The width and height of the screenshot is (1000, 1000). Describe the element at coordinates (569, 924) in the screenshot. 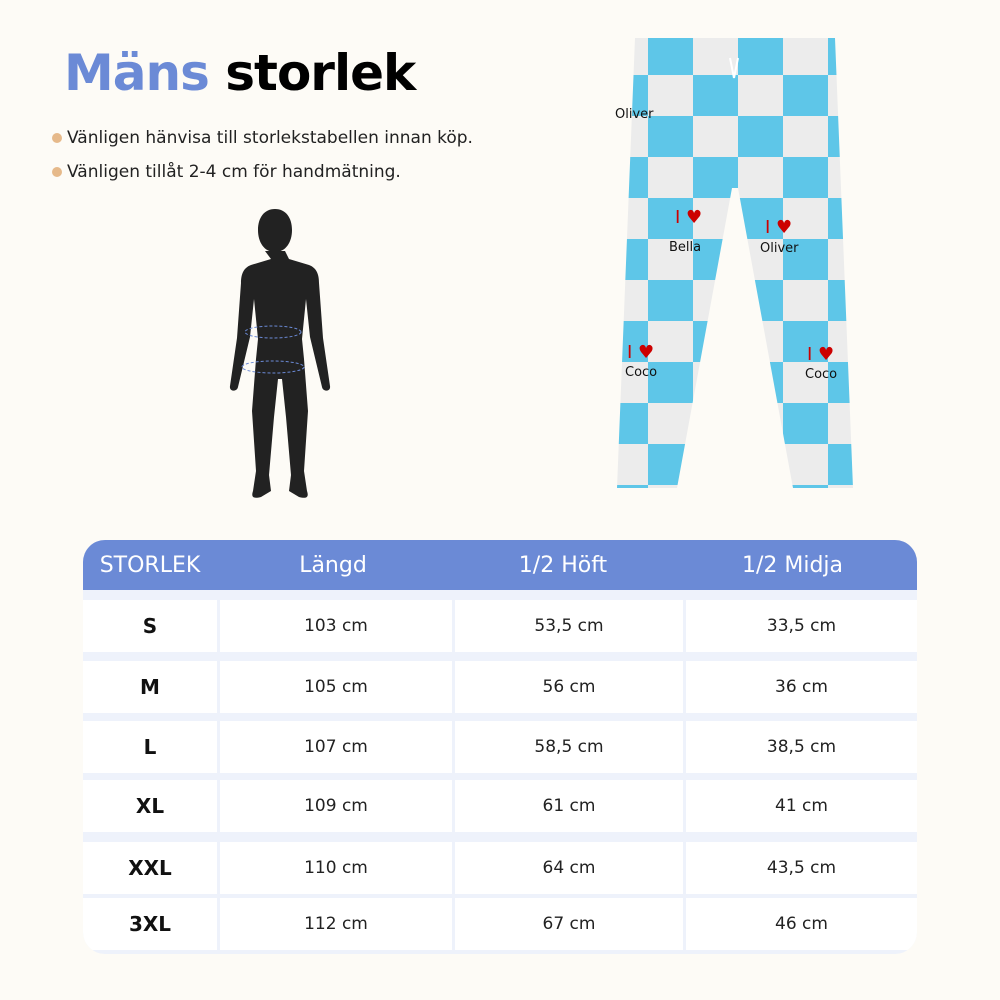

I see `value-cell: 67 cm` at that location.